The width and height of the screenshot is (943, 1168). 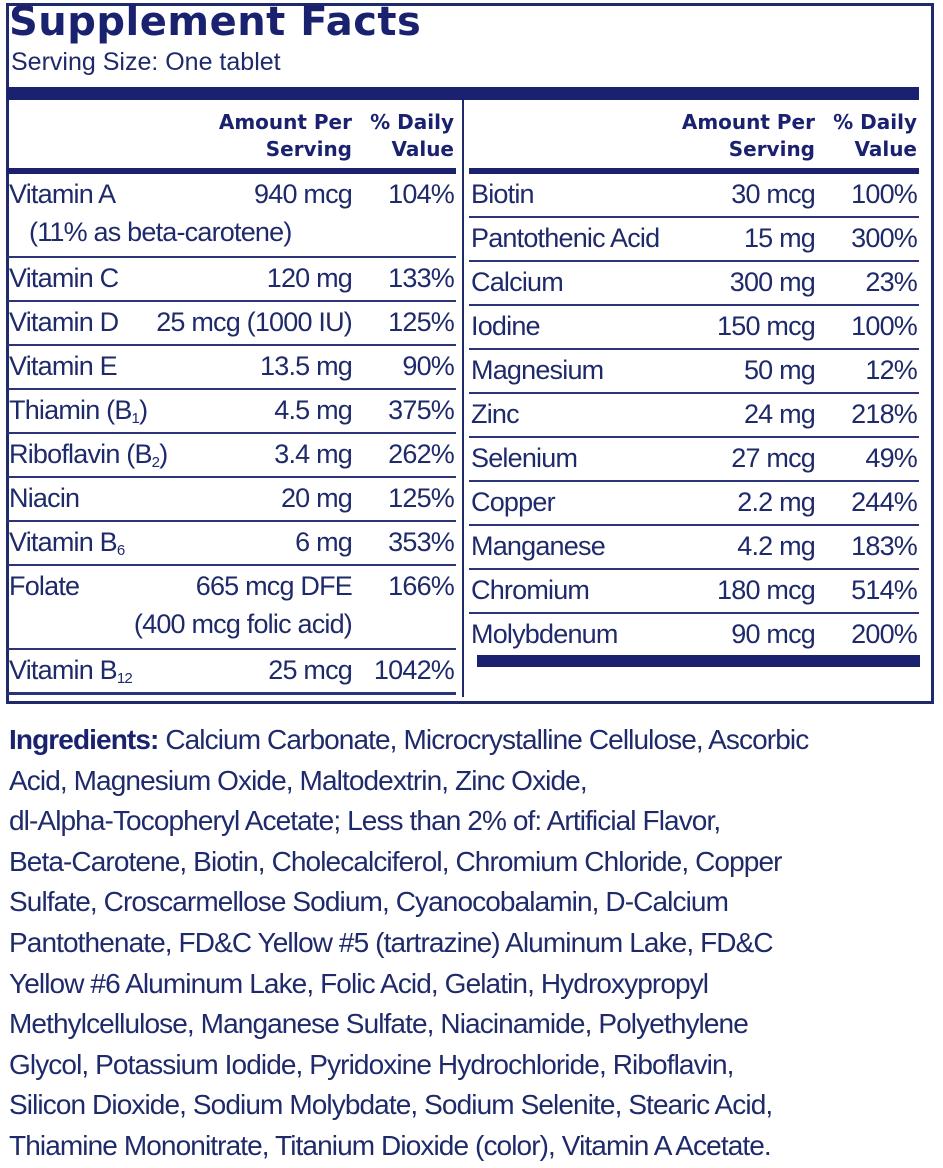 I want to click on nutrient-name: Vitamin B12, so click(x=71, y=670).